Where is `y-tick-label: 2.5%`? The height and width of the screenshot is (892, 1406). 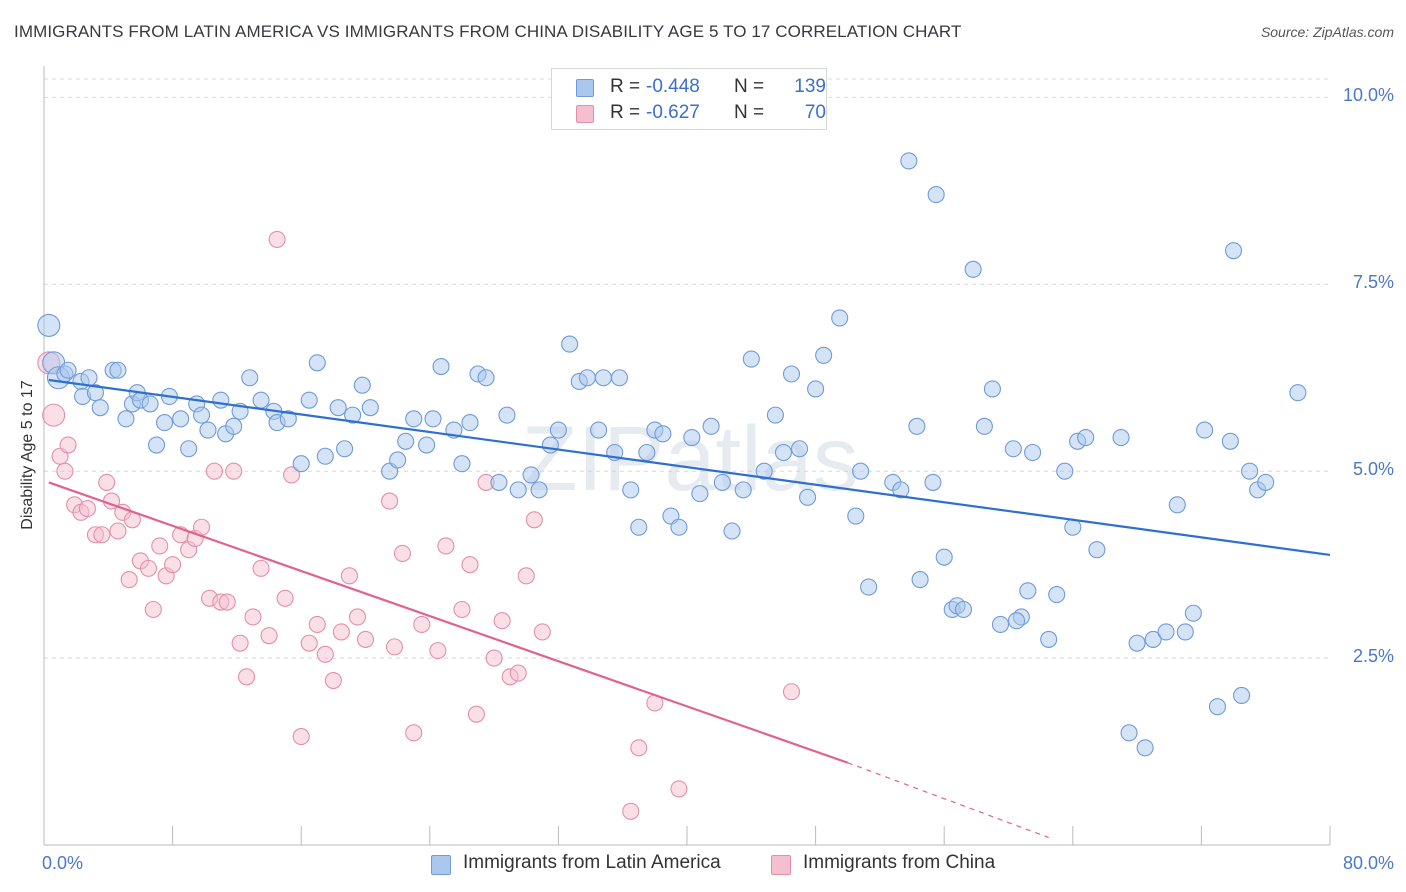
y-tick-label: 2.5% is located at coordinates (1373, 656).